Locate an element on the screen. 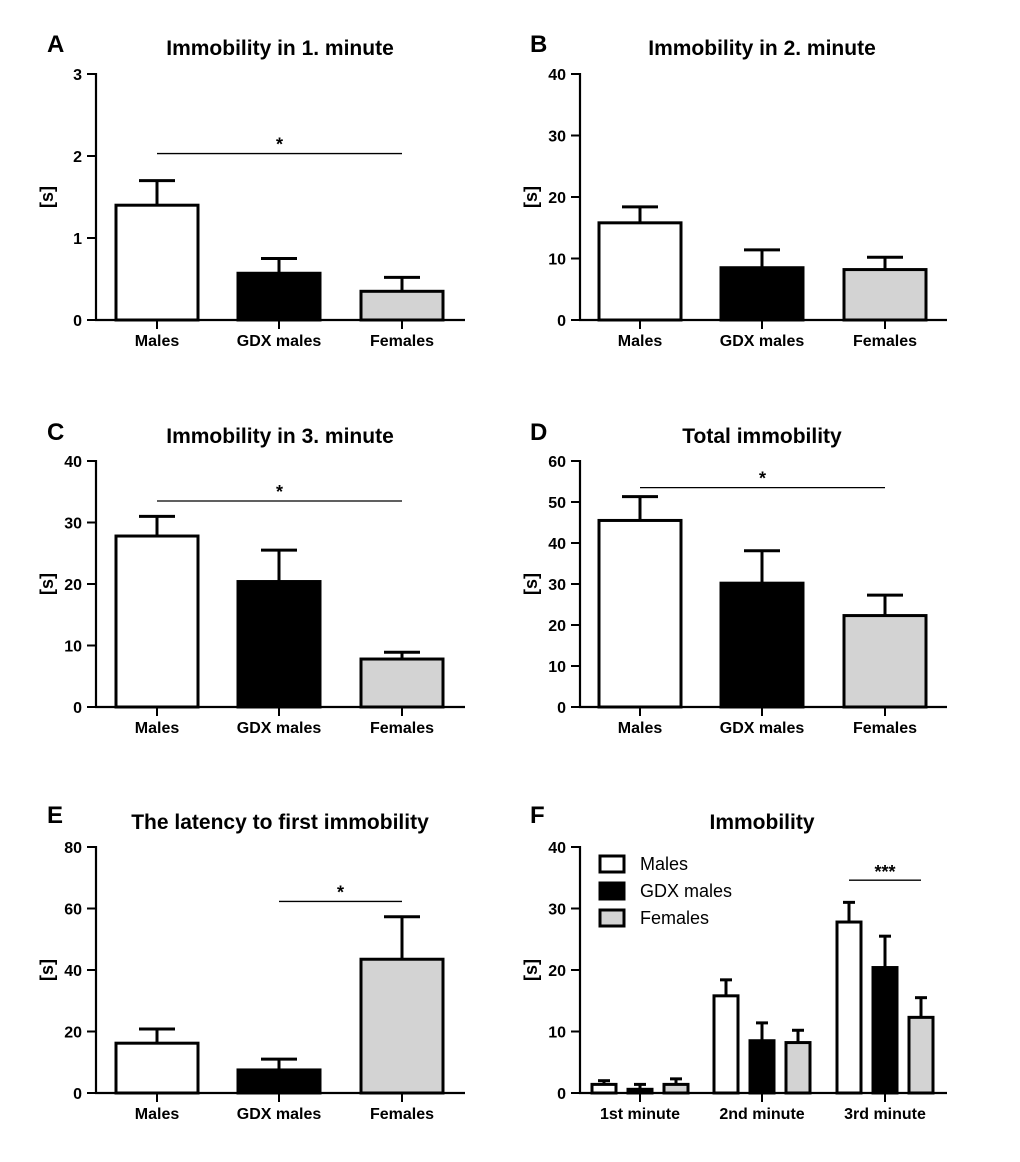  y-tick-label: 3 is located at coordinates (77, 75).